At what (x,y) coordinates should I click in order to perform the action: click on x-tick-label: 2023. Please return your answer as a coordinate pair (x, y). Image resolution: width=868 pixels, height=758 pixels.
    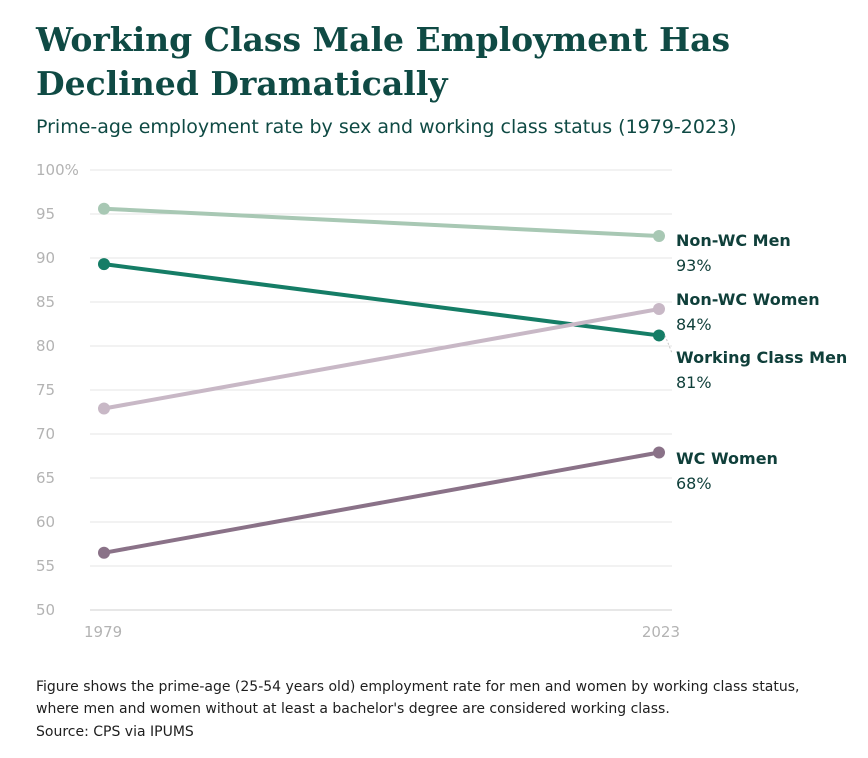
    Looking at the image, I should click on (661, 632).